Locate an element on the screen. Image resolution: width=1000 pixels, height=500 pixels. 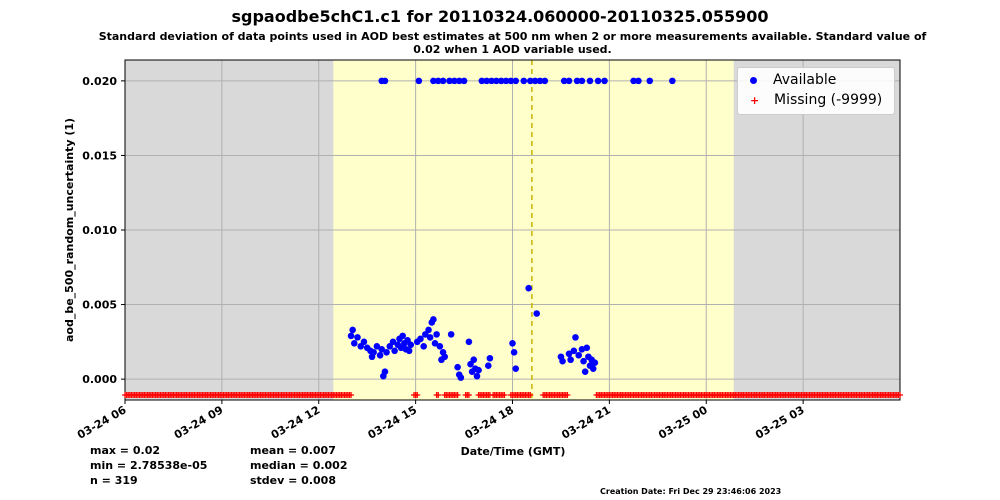
x-tick-label: 03-24 18 is located at coordinates (489, 422).